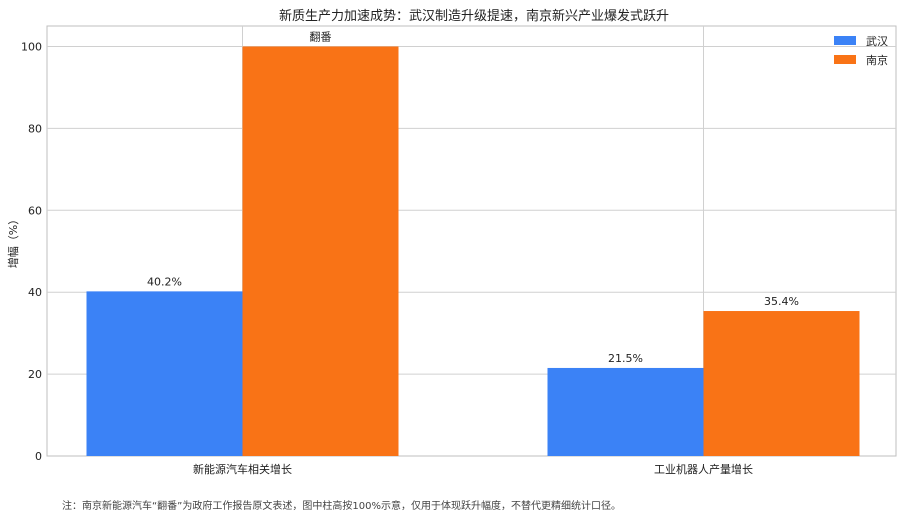 The image size is (908, 519). Describe the element at coordinates (877, 41) in the screenshot. I see `legend-label: 武汉` at that location.